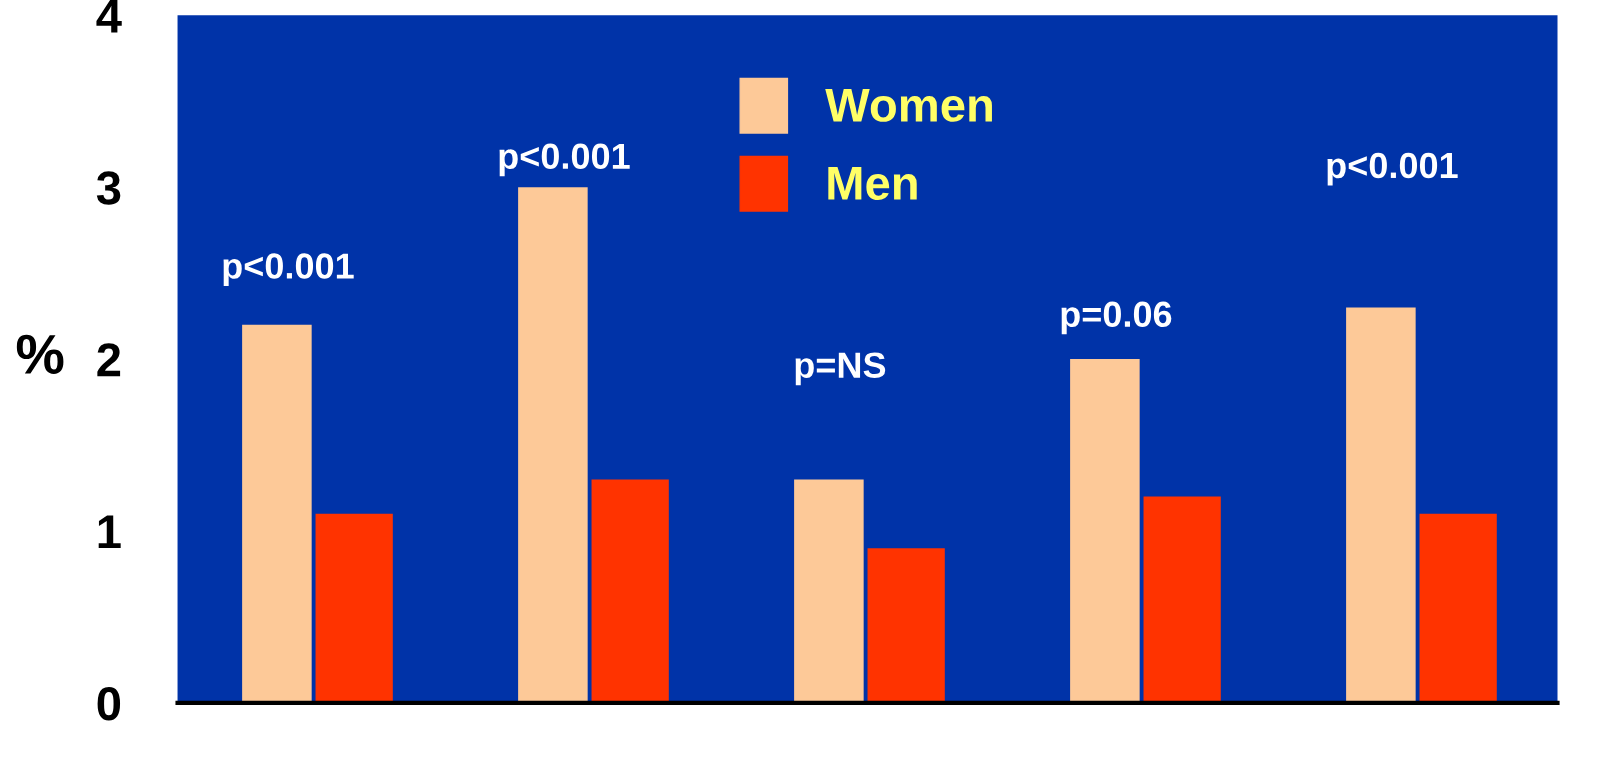 The height and width of the screenshot is (764, 1614). I want to click on y-tick-label: 1, so click(109, 532).